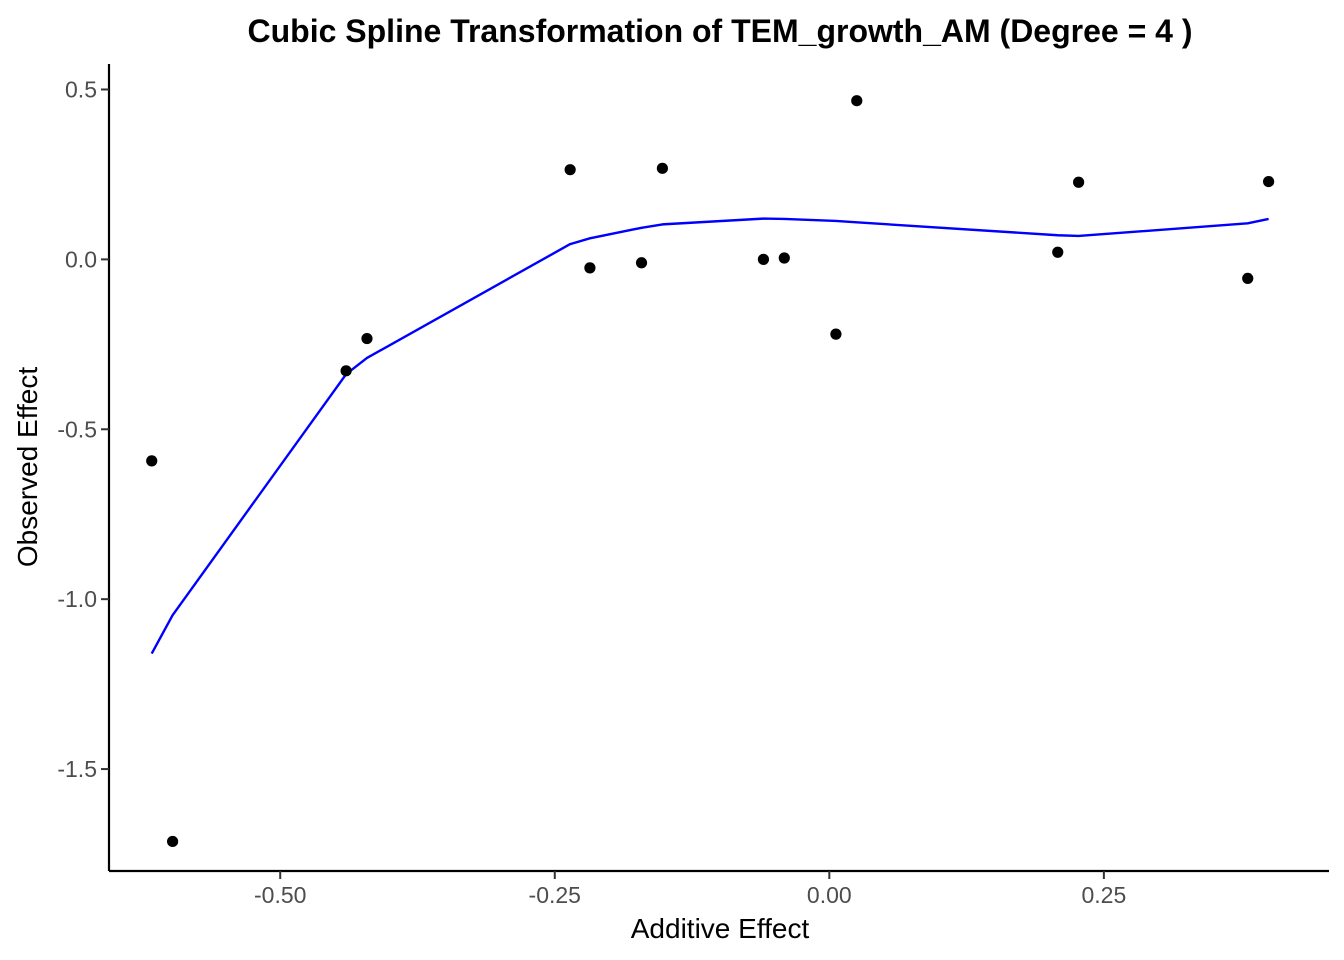  What do you see at coordinates (81, 89) in the screenshot?
I see `y-tick-label: 0.5` at bounding box center [81, 89].